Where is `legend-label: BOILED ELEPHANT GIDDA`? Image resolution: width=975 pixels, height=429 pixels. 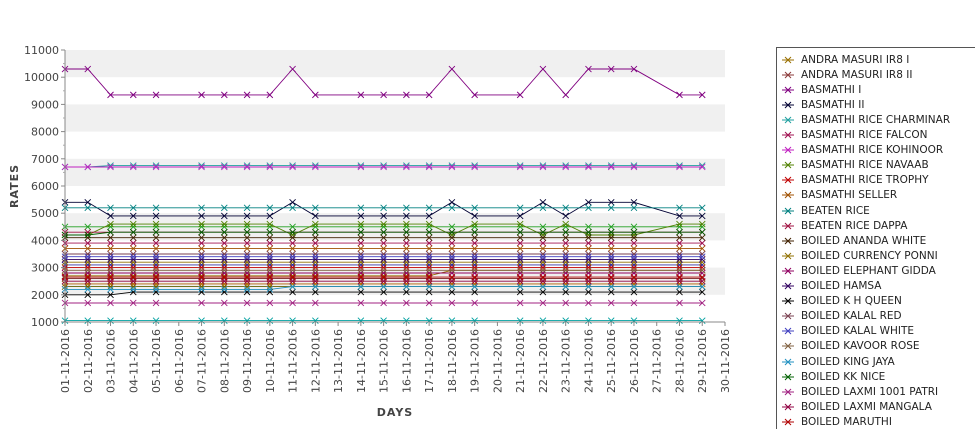
legend-label: BOILED ELEPHANT GIDDA is located at coordinates (868, 270).